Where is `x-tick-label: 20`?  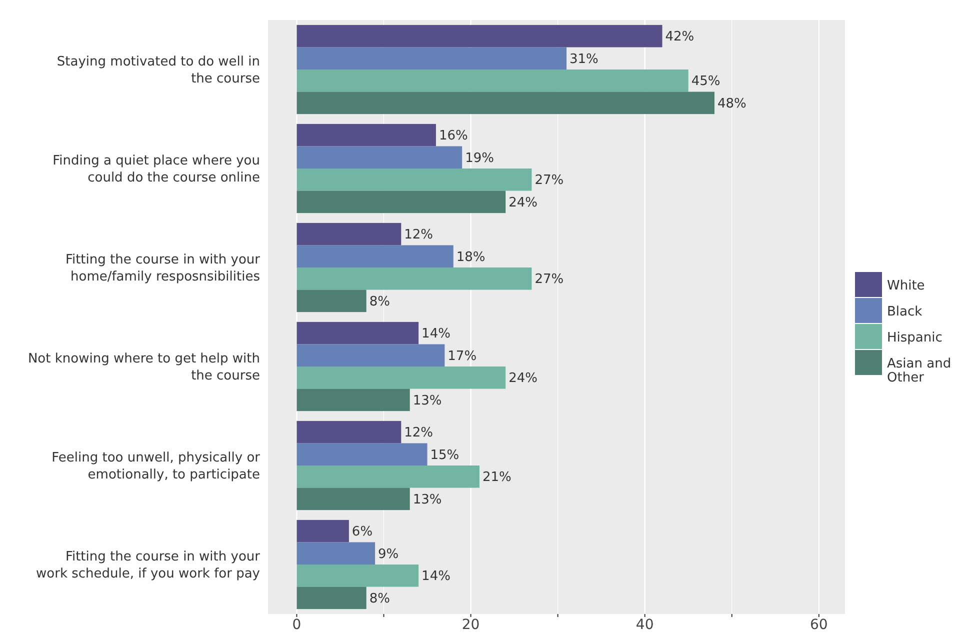 x-tick-label: 20 is located at coordinates (471, 625).